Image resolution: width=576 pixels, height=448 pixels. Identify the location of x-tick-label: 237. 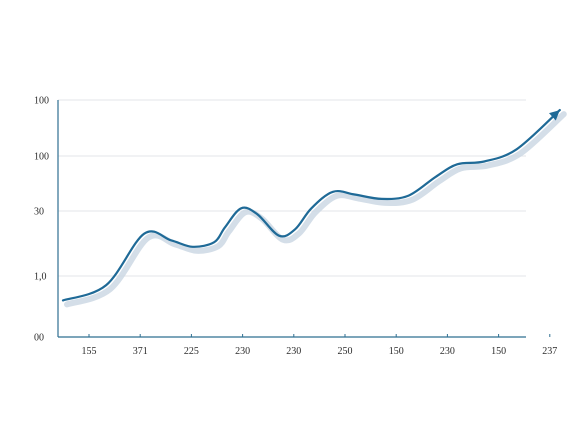
(549, 351).